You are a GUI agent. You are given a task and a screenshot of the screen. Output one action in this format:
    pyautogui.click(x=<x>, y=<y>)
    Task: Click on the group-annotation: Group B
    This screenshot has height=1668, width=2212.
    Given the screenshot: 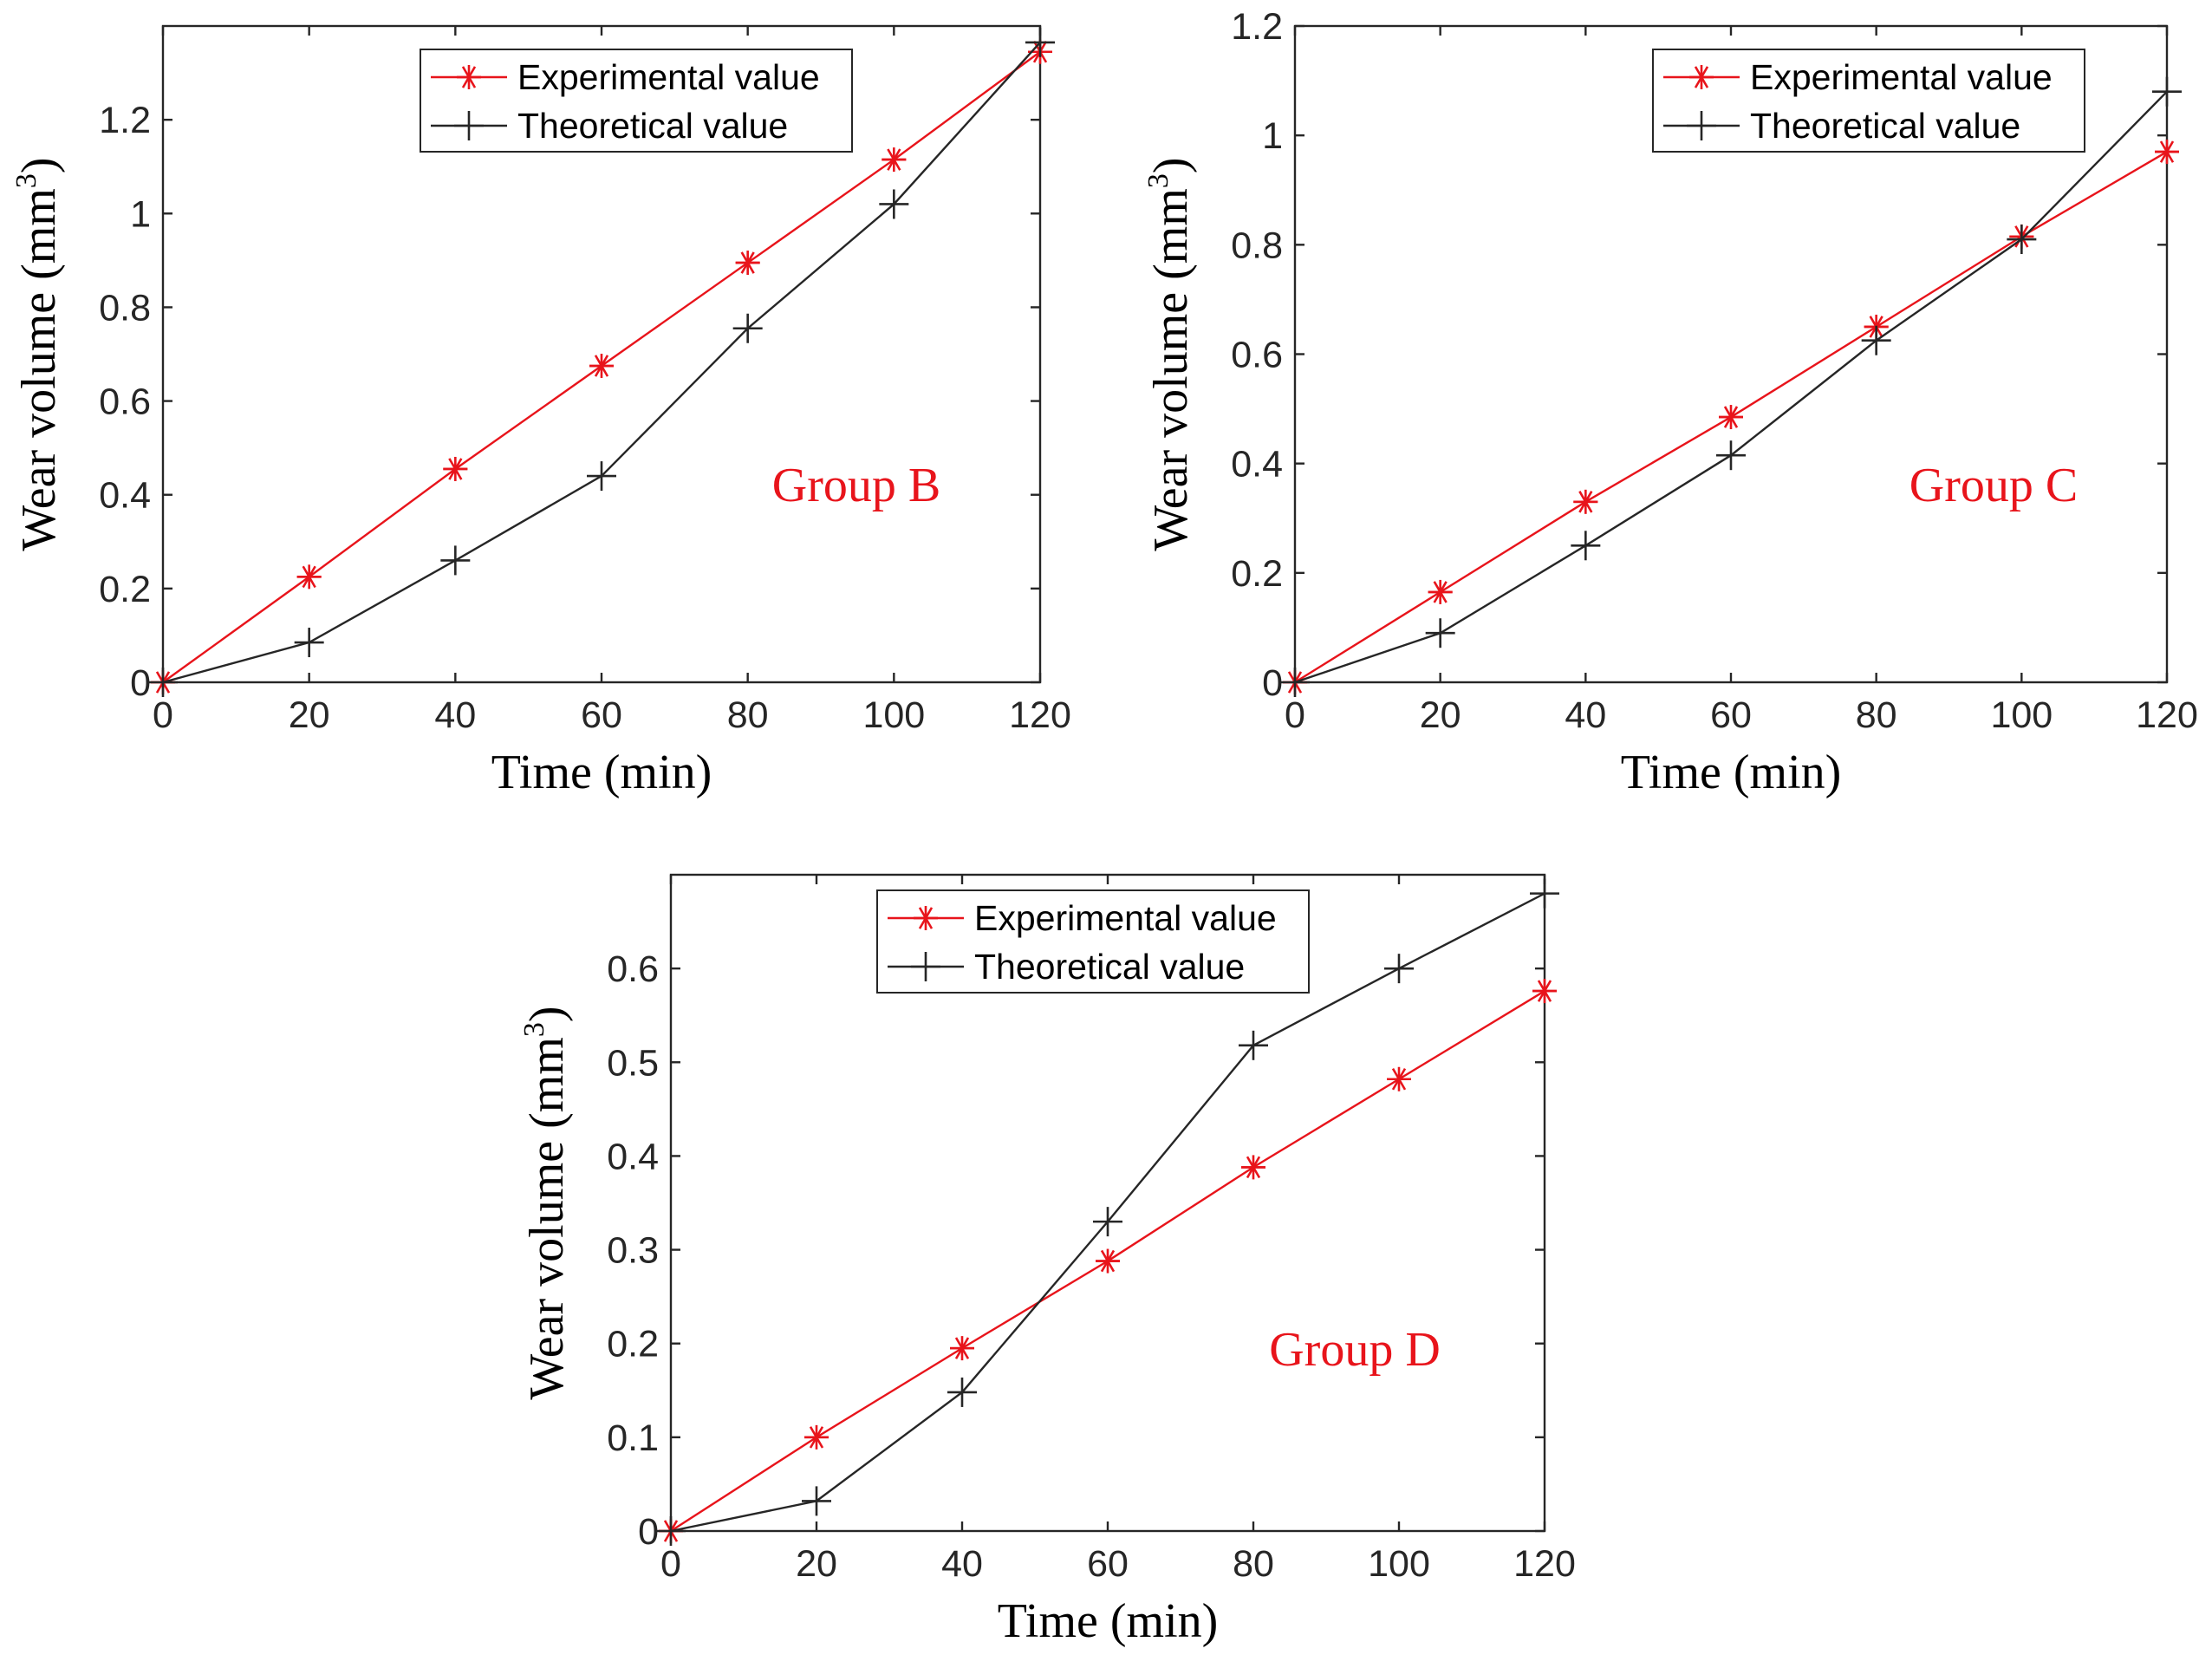 What is the action you would take?
    pyautogui.click(x=856, y=485)
    